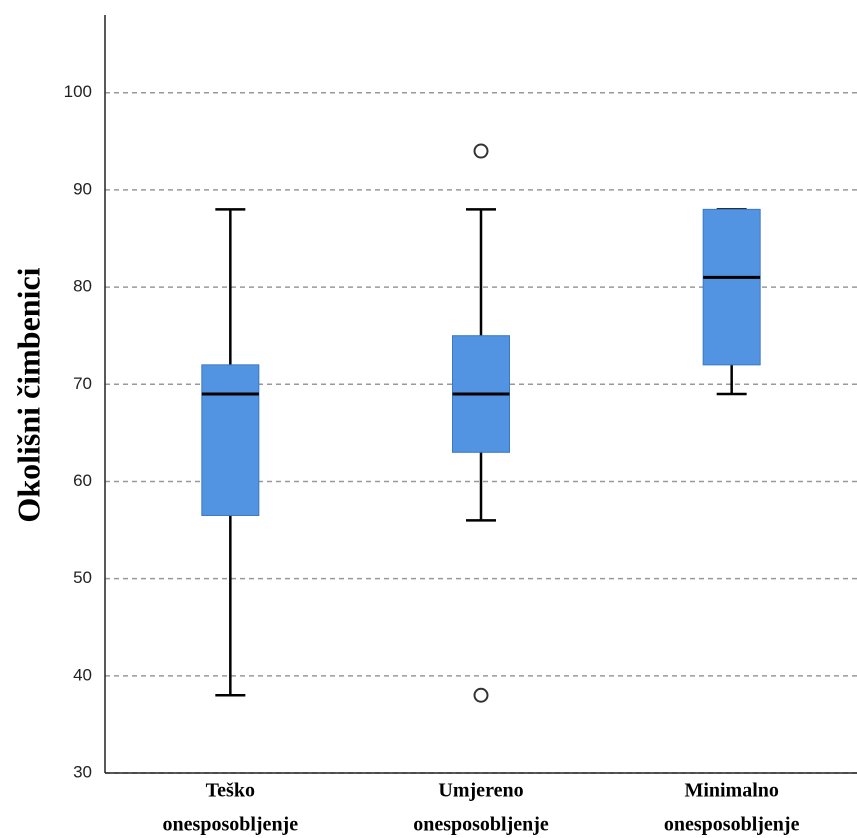 The height and width of the screenshot is (838, 857). Describe the element at coordinates (82, 577) in the screenshot. I see `y-tick-label: 50` at that location.